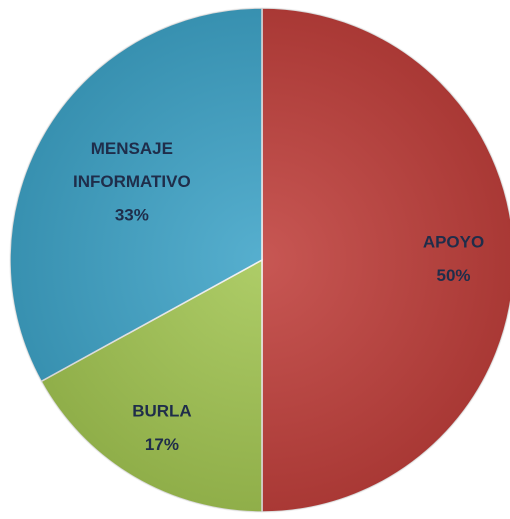 The image size is (510, 519). I want to click on slice-value-label: 33%, so click(132, 215).